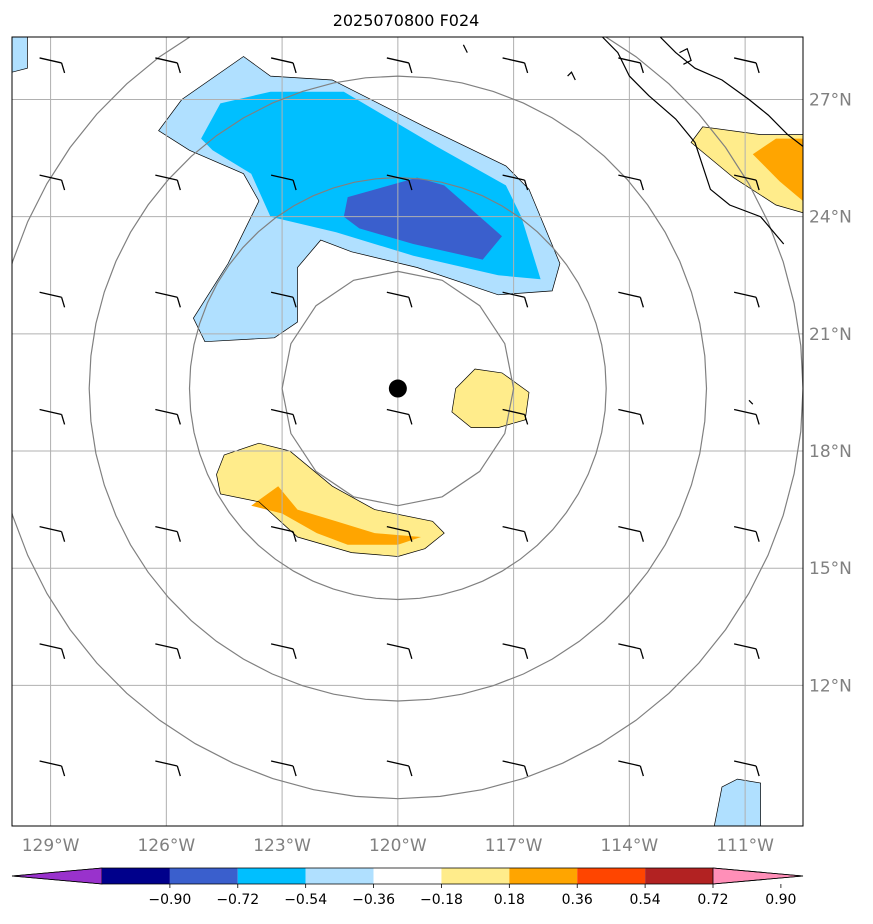  I want to click on shaded-region-royal_blue, so click(422, 218).